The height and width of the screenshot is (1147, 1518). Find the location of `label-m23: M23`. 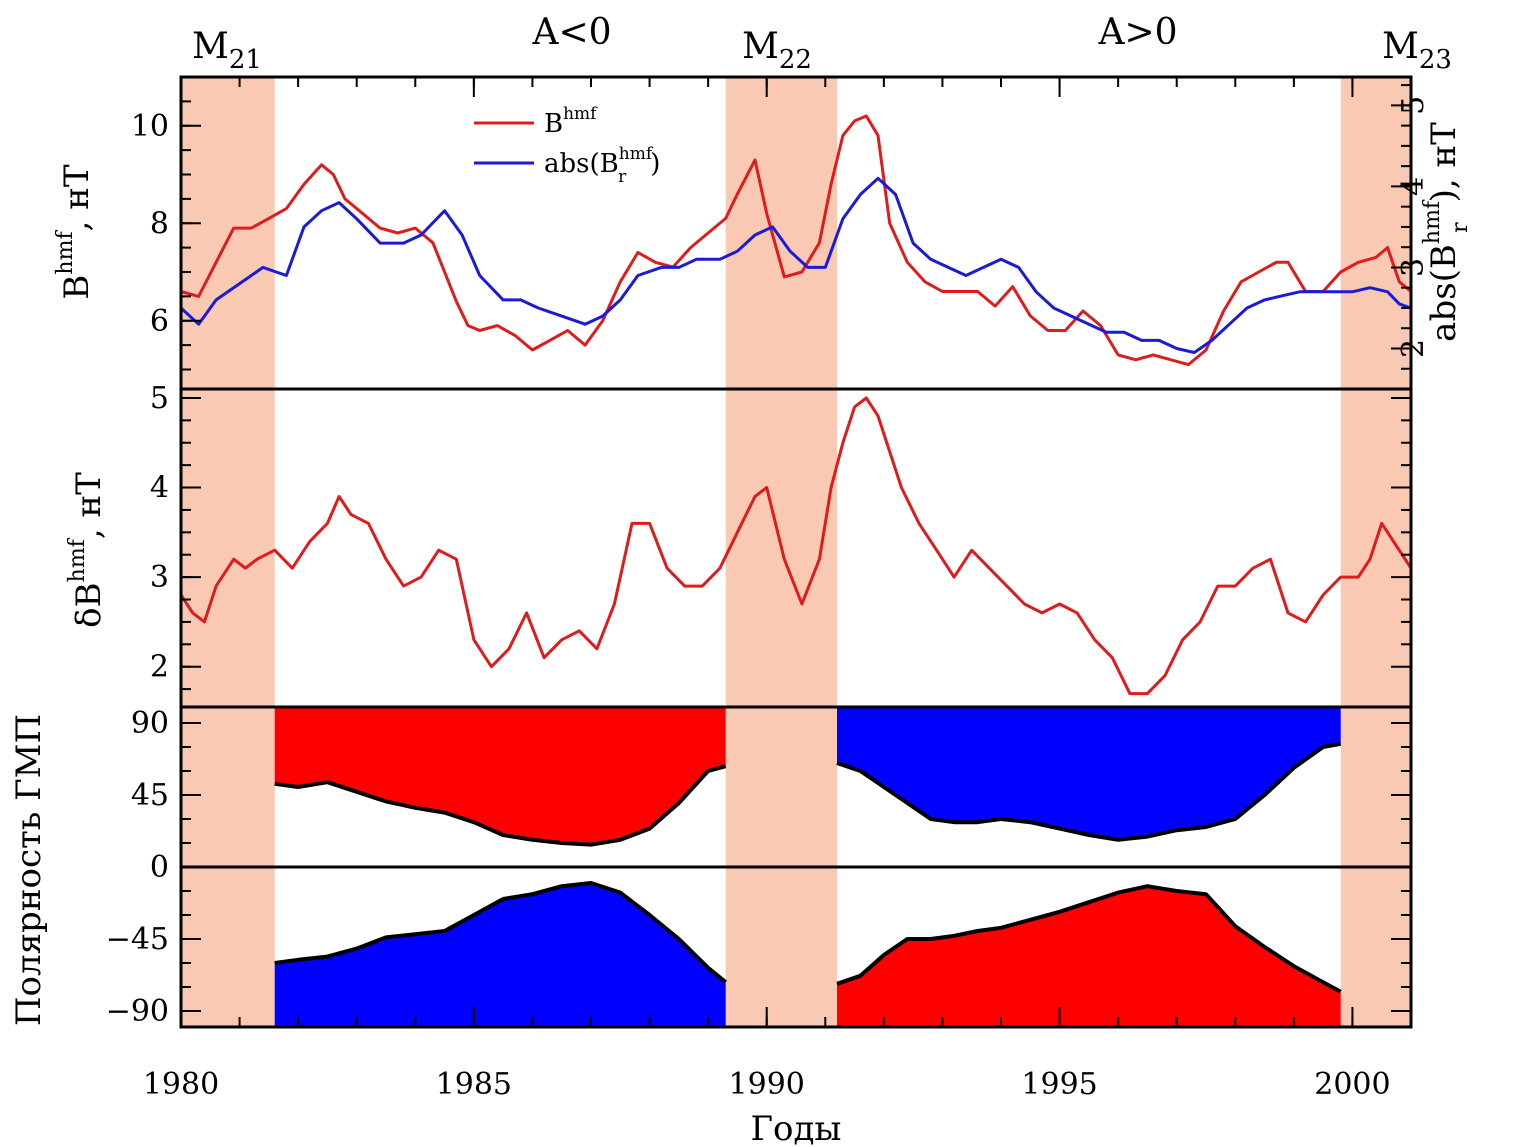

label-m23: M23 is located at coordinates (1417, 50).